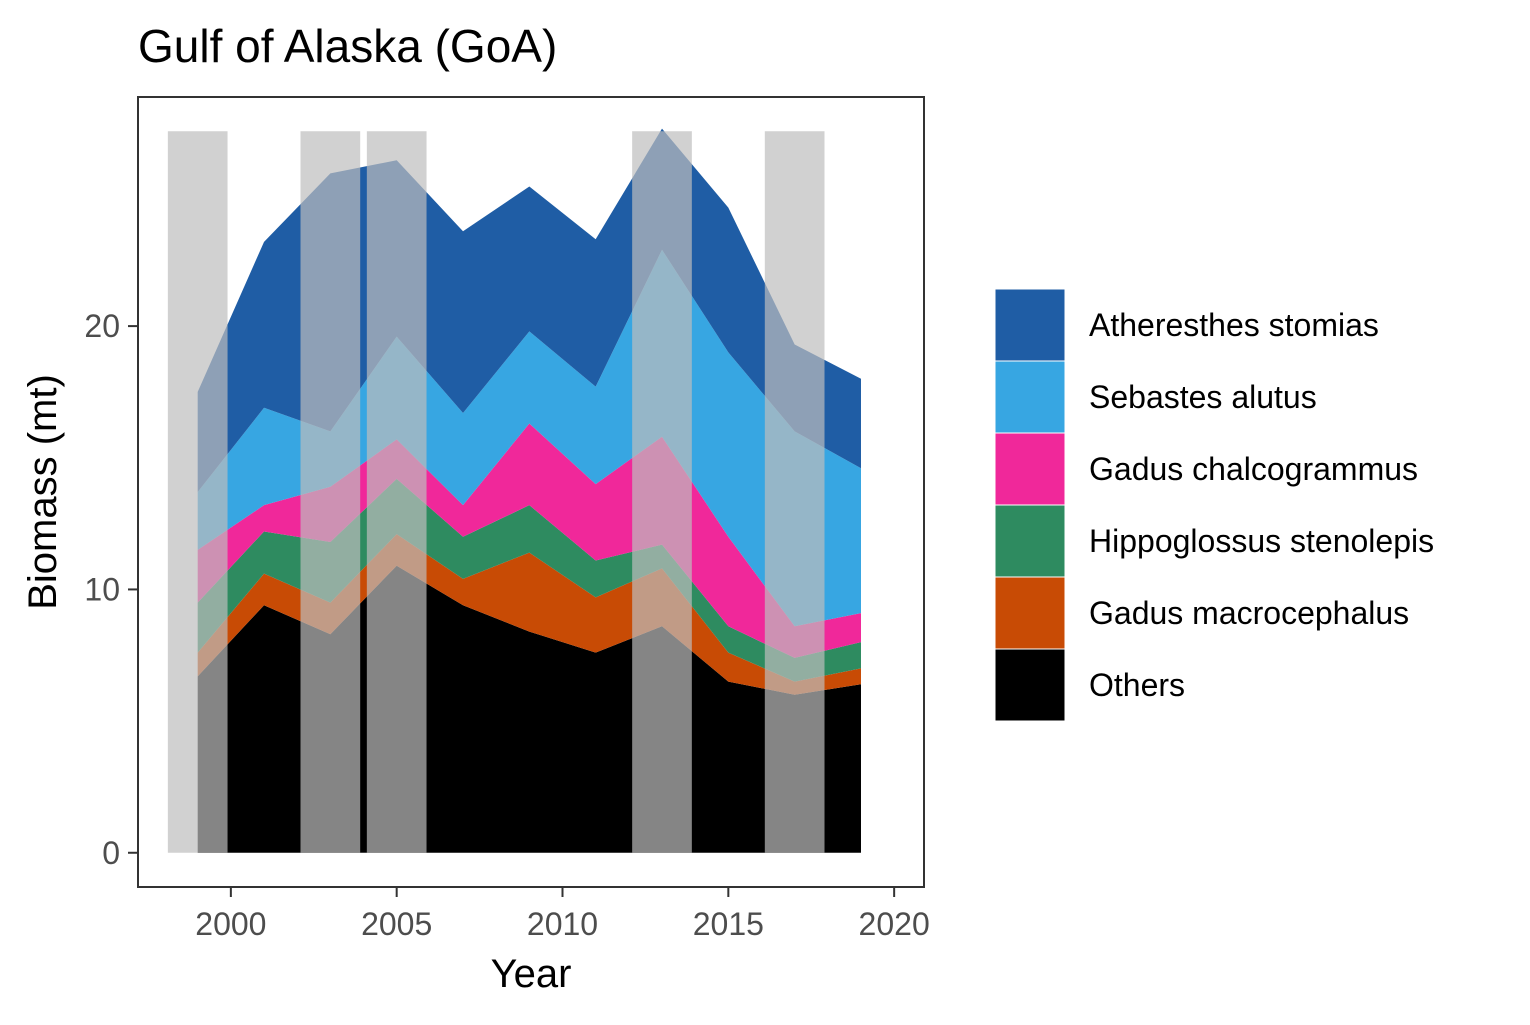  Describe the element at coordinates (531, 974) in the screenshot. I see `x-axis-label: Year` at that location.